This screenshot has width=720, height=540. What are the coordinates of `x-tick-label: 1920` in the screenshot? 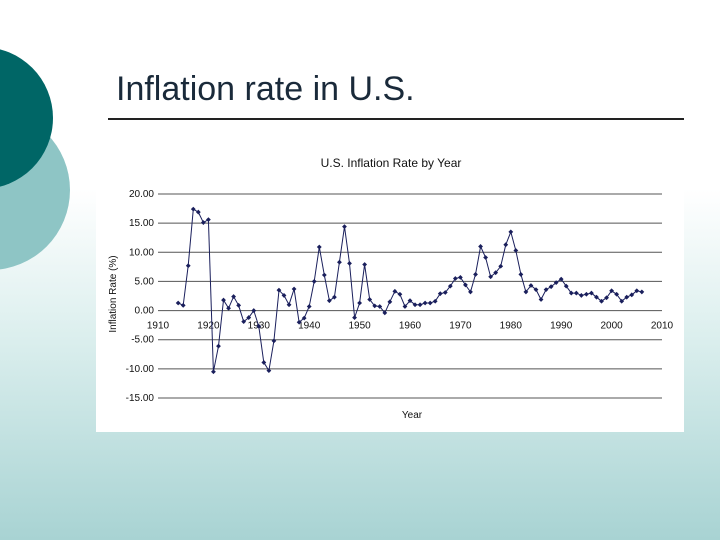 It's located at (208, 326).